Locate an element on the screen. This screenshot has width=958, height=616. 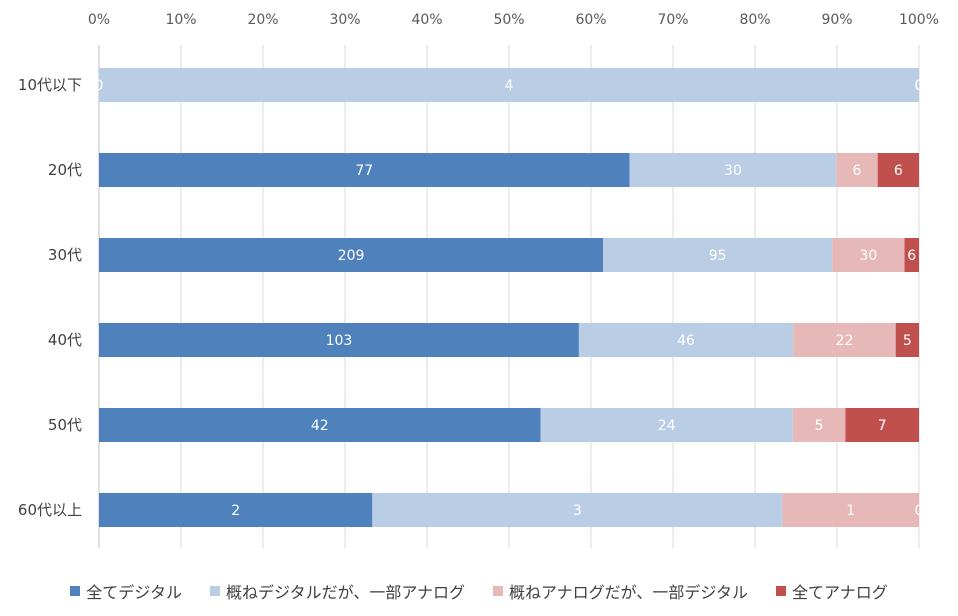
x-tick-label: 40% is located at coordinates (426, 20).